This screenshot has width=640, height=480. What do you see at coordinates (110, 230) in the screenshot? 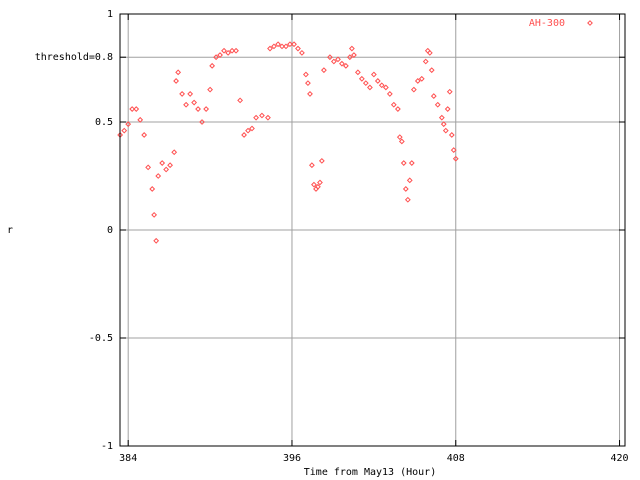
I see `y-tick-label: 0` at bounding box center [110, 230].